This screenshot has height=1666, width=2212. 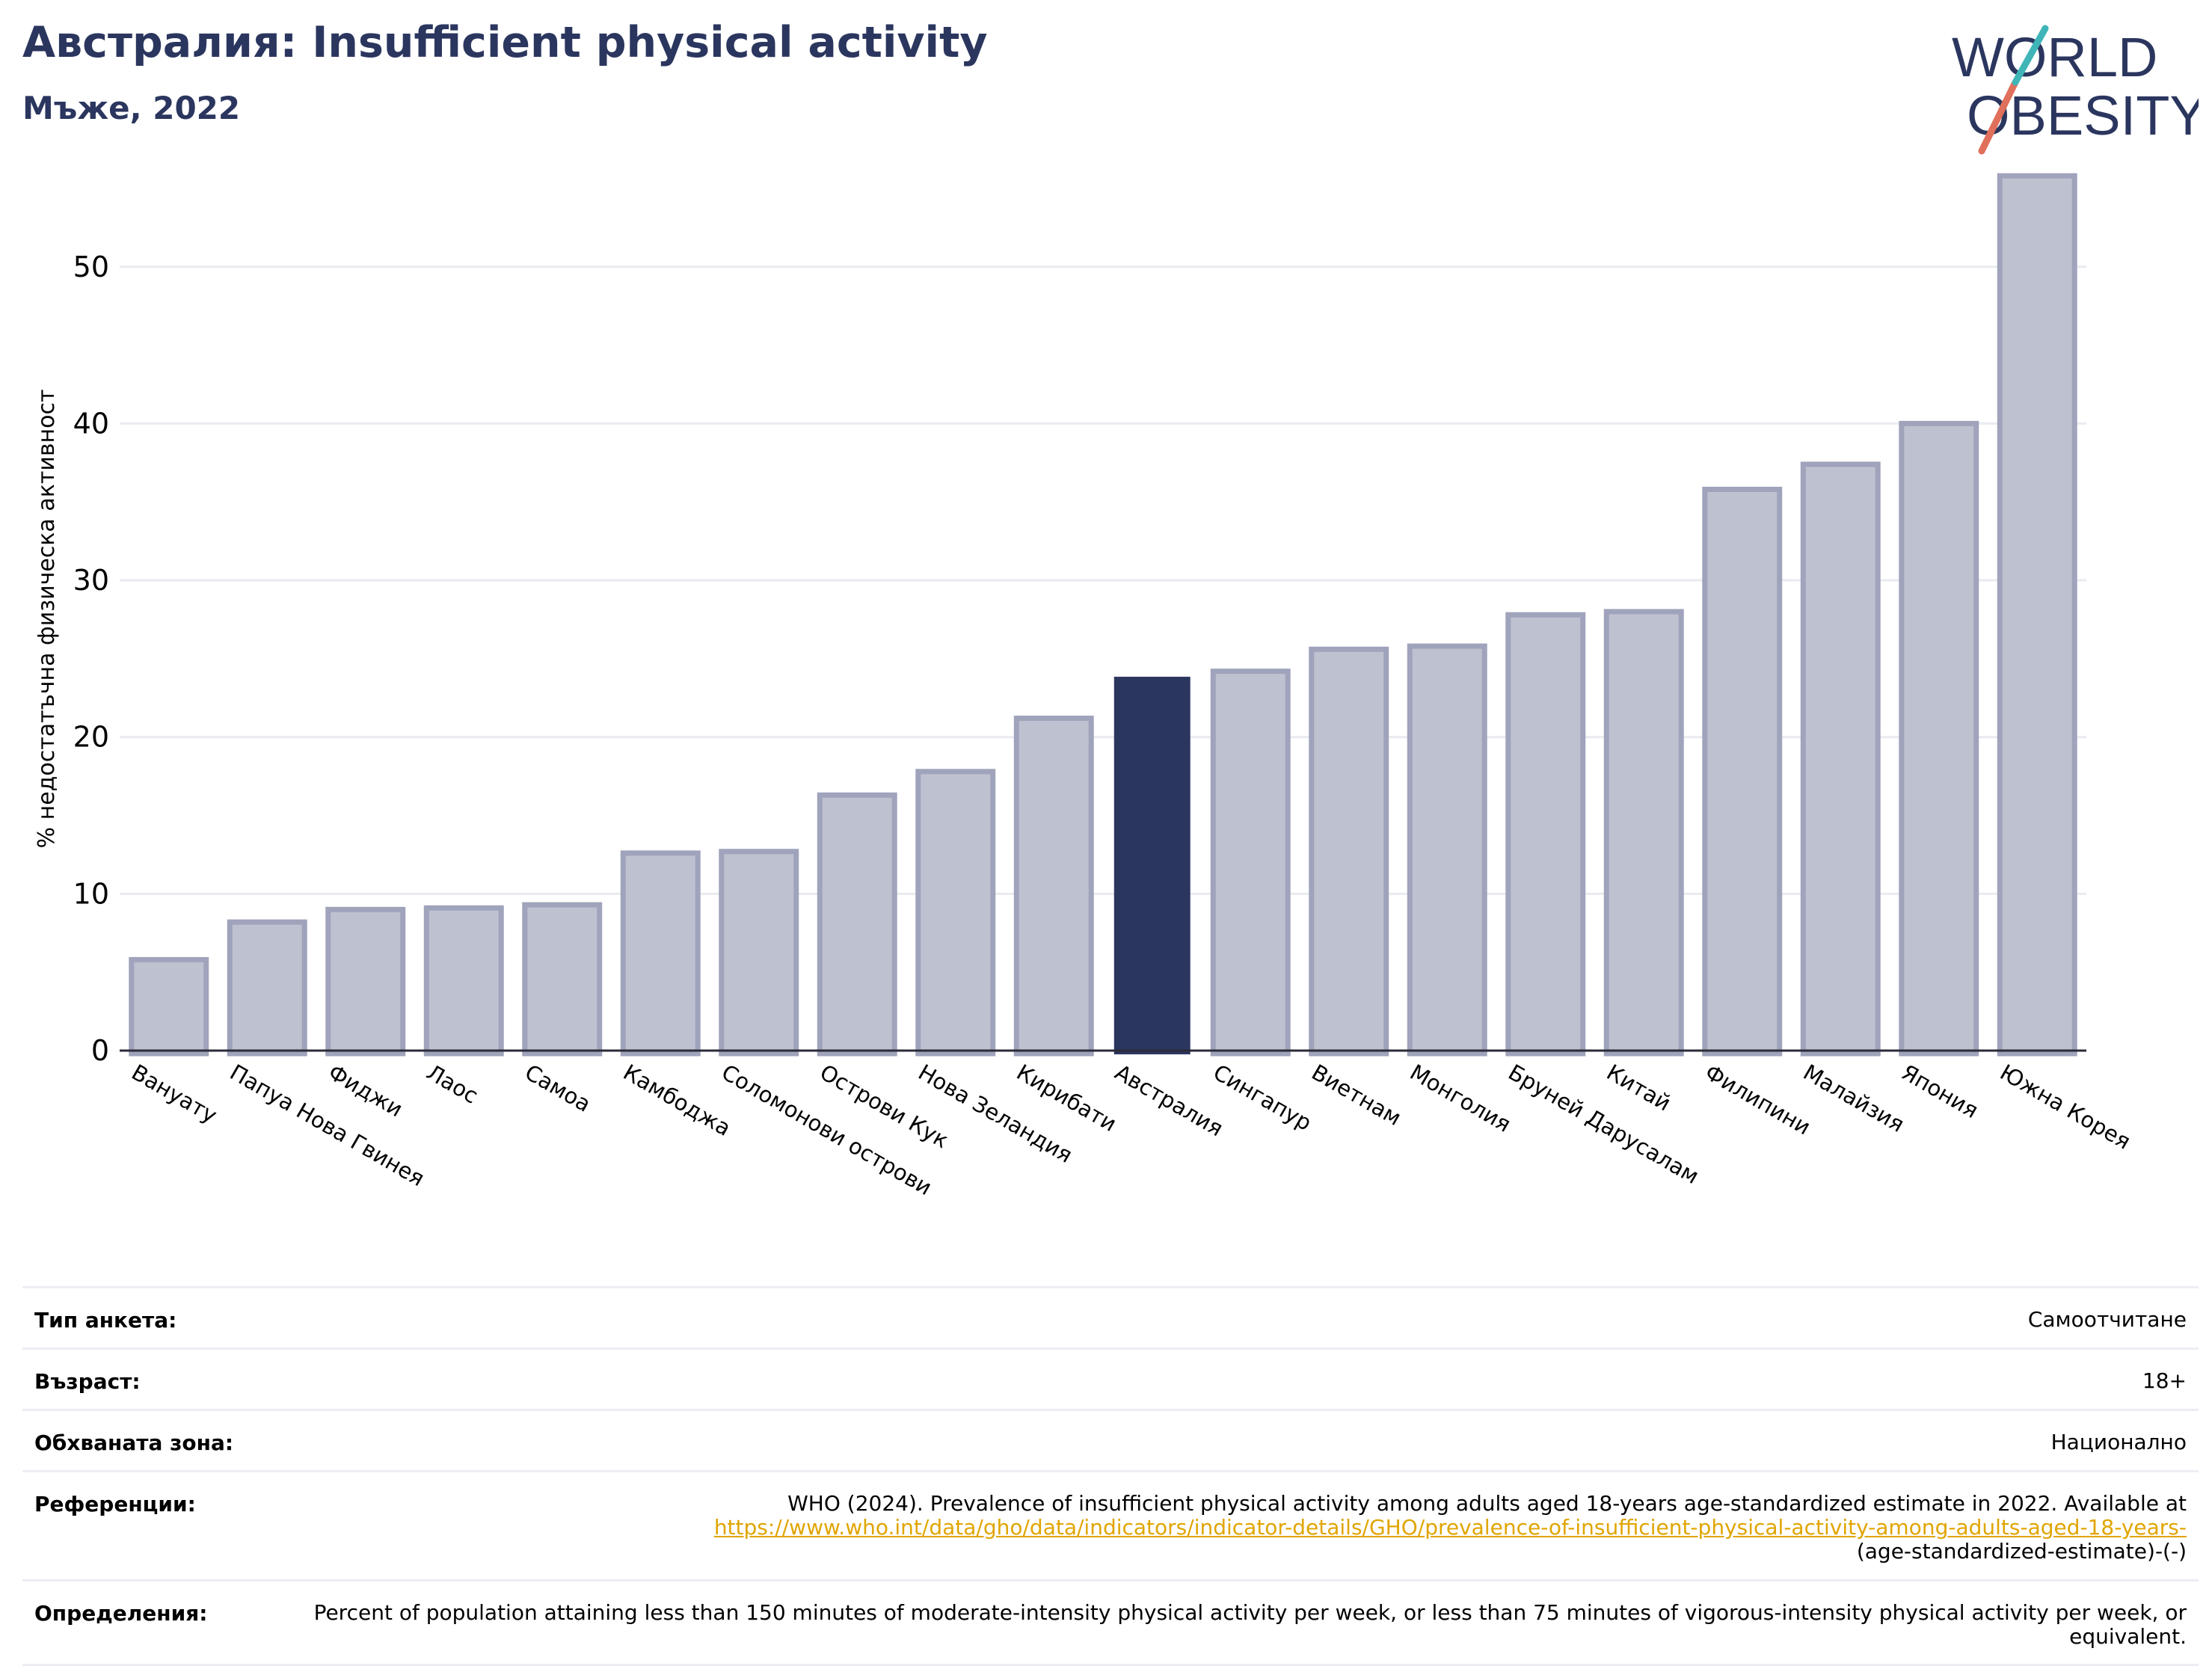 I want to click on y-axis-ticks: 0 10 20 30 40 50, so click(x=91, y=658).